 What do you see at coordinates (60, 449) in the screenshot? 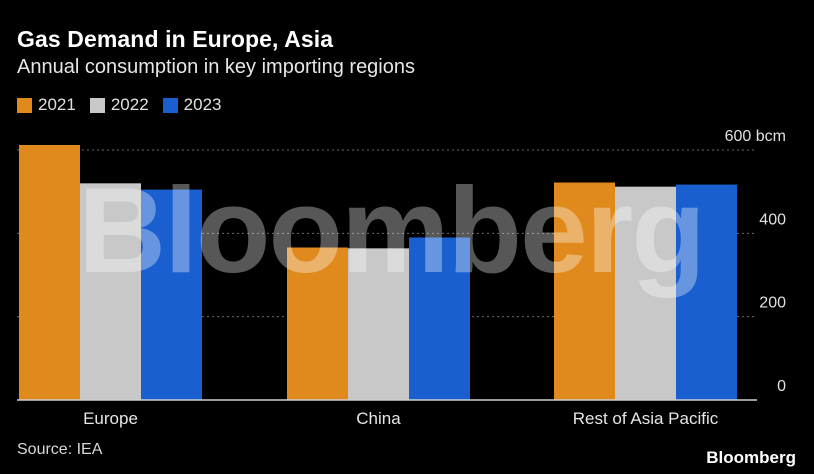
I see `source-note: Source: IEA` at bounding box center [60, 449].